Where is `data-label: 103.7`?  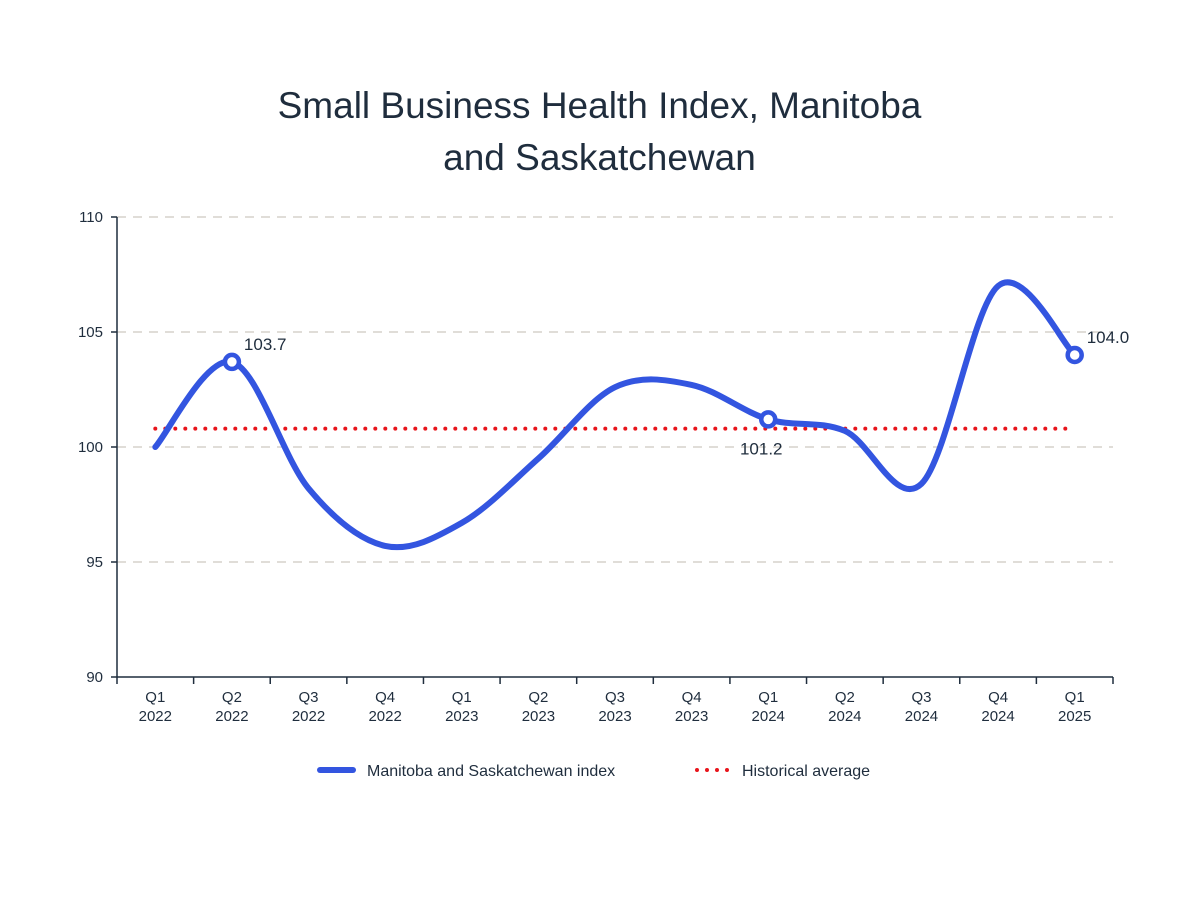 data-label: 103.7 is located at coordinates (265, 344).